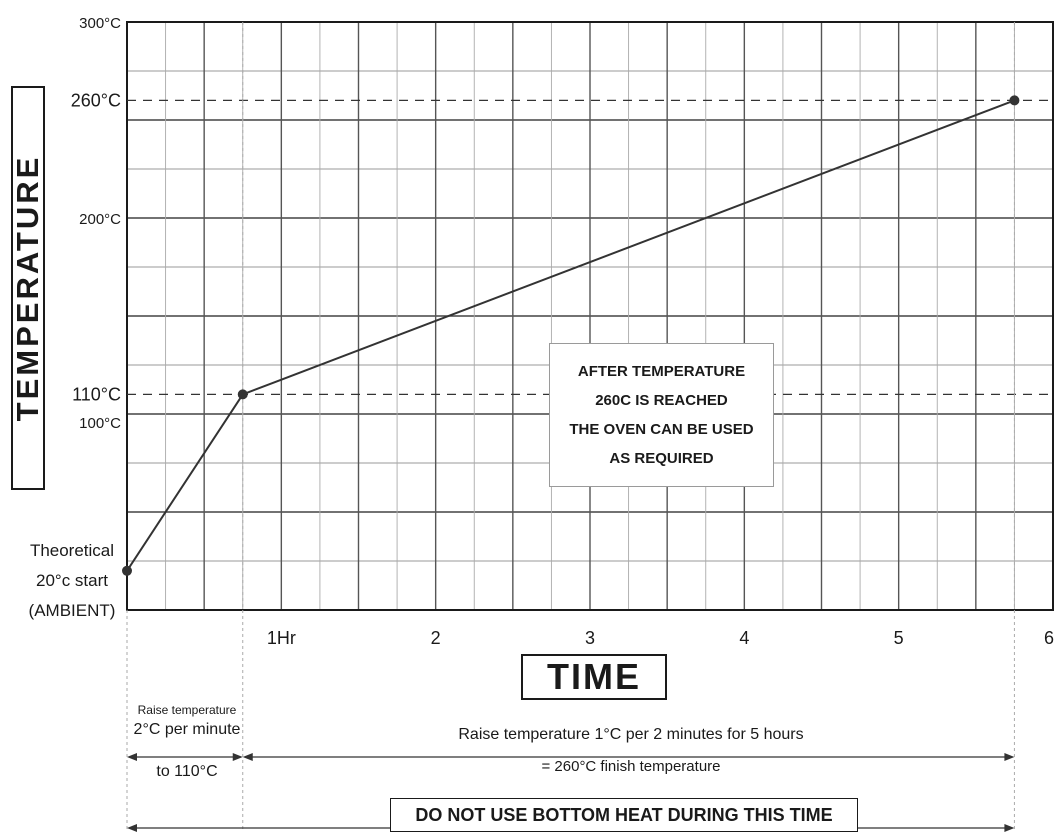 This screenshot has width=1059, height=838. What do you see at coordinates (281, 638) in the screenshot?
I see `x-tick-label: 1Hr` at bounding box center [281, 638].